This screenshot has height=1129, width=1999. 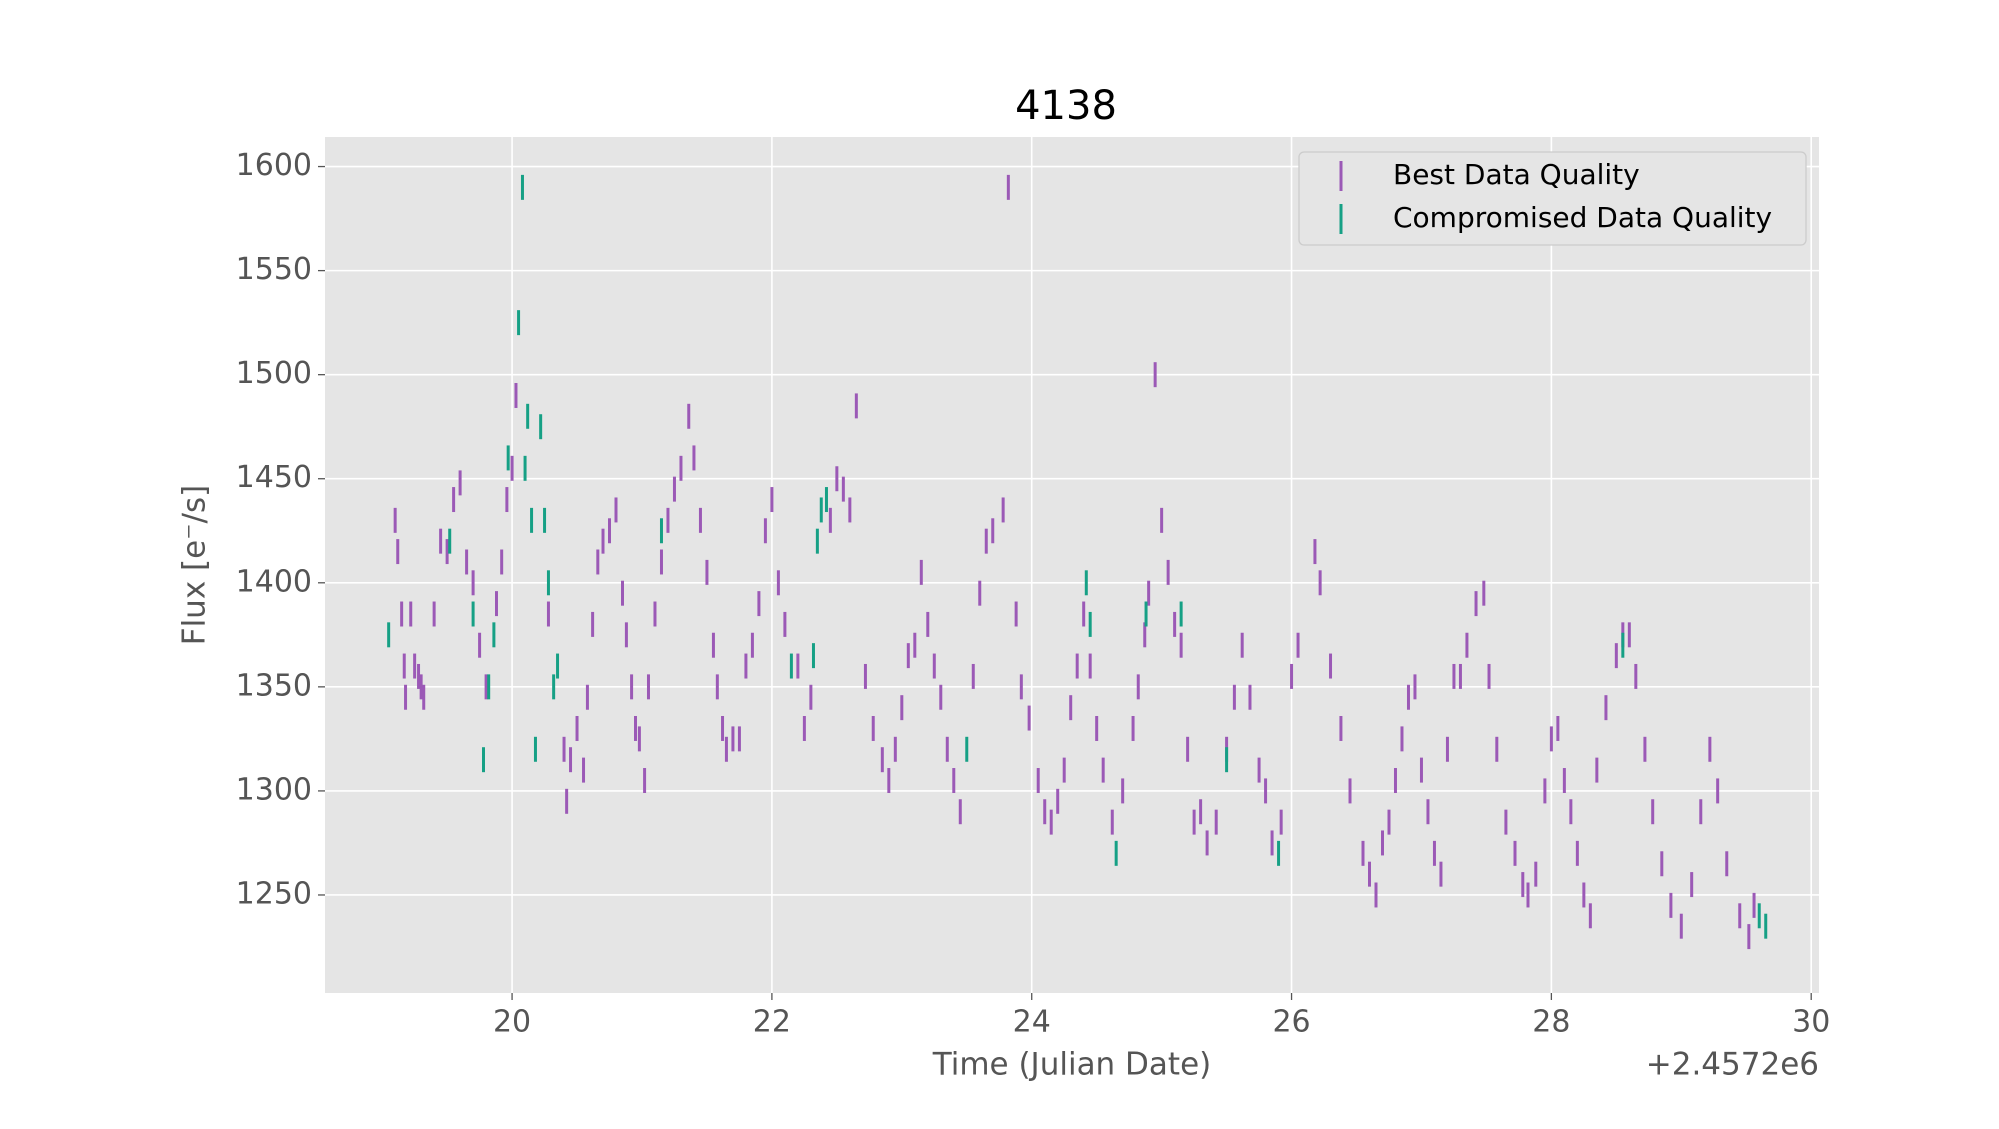 What do you see at coordinates (772, 1022) in the screenshot?
I see `x-tick-label: 22` at bounding box center [772, 1022].